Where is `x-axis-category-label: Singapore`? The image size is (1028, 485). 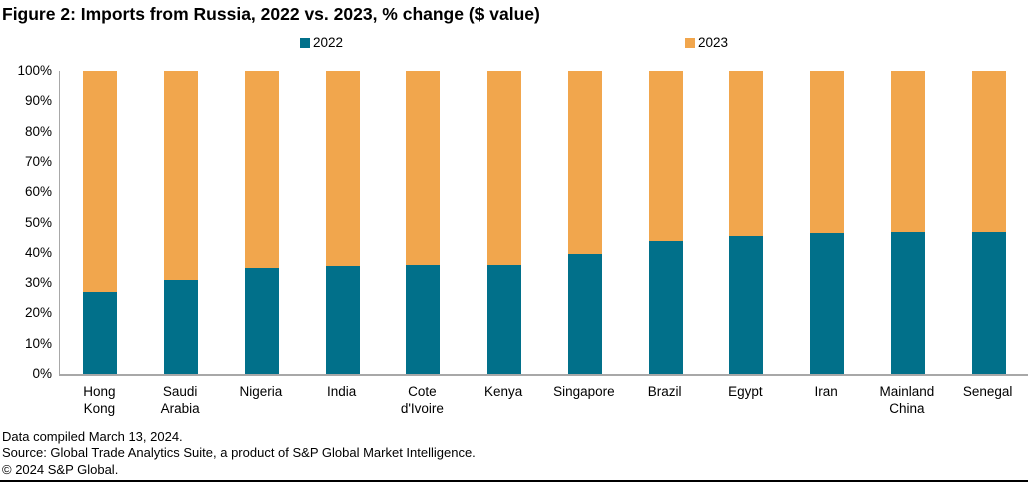
x-axis-category-label: Singapore is located at coordinates (584, 391).